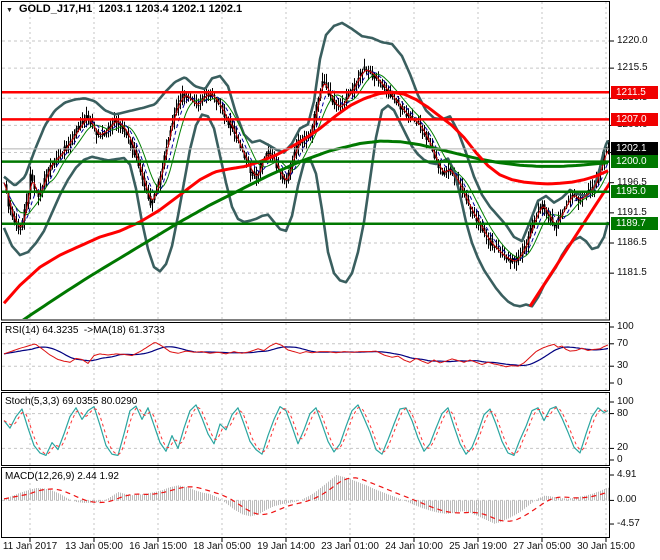  I want to click on chart-title-text: GOLD_J17,H1 1203.1 1203.4 1202.1 1202.1, so click(130, 9).